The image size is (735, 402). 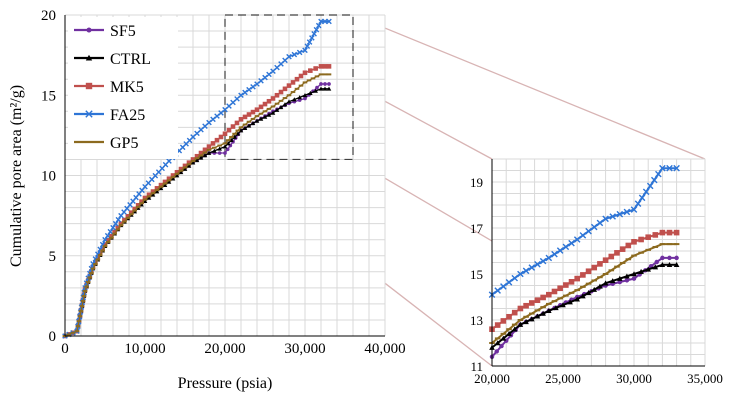 I want to click on legend-swatch-marker, so click(x=89, y=114).